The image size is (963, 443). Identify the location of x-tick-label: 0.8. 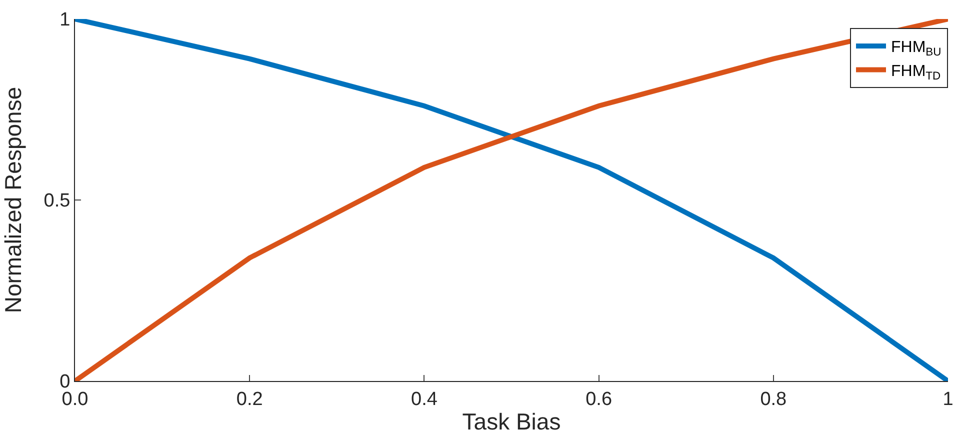
(773, 399).